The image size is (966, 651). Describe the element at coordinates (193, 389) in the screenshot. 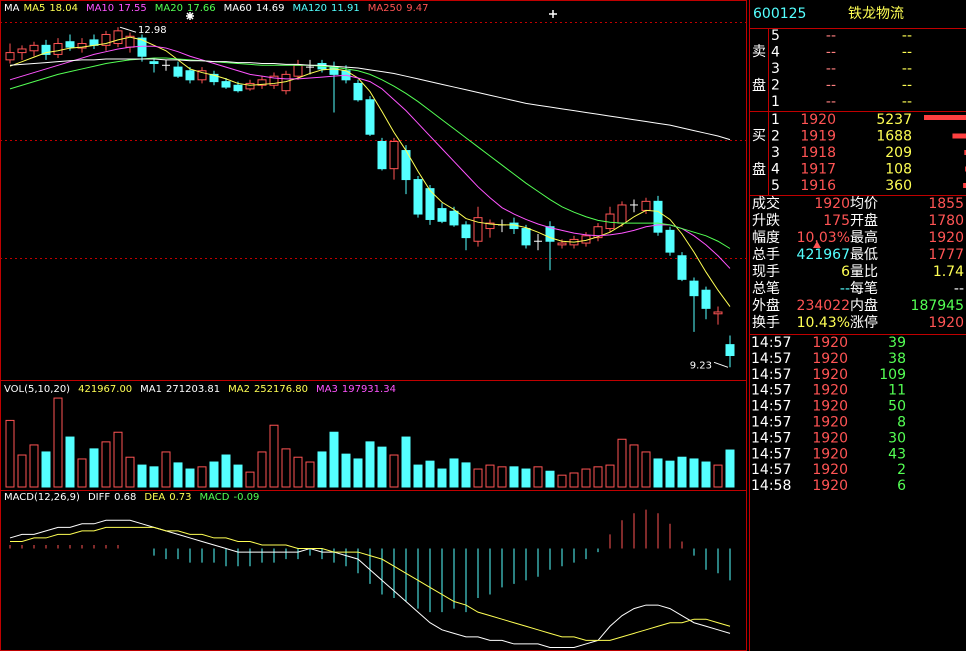

I see `legend-value: 271203.81` at that location.